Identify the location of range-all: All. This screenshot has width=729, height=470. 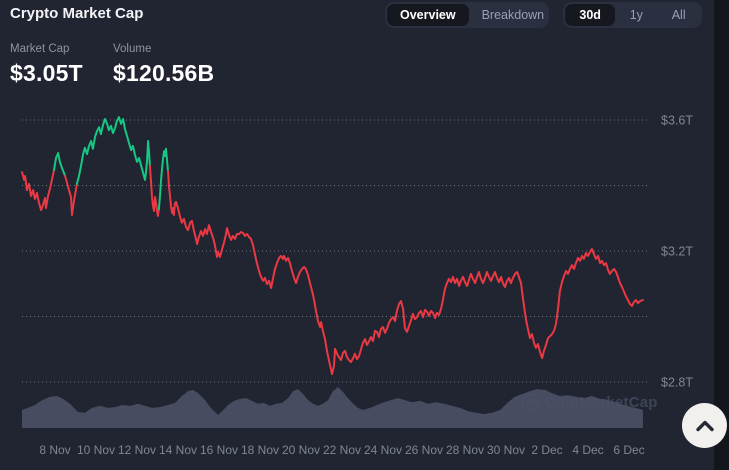
(678, 15).